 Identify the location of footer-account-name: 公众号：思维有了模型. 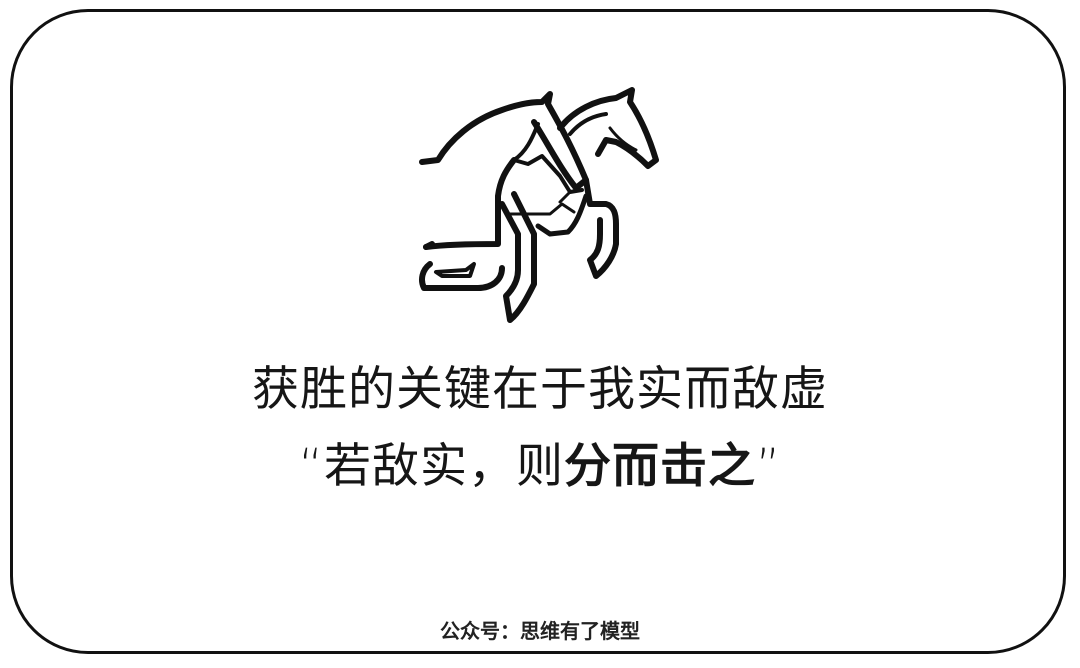
(540, 631).